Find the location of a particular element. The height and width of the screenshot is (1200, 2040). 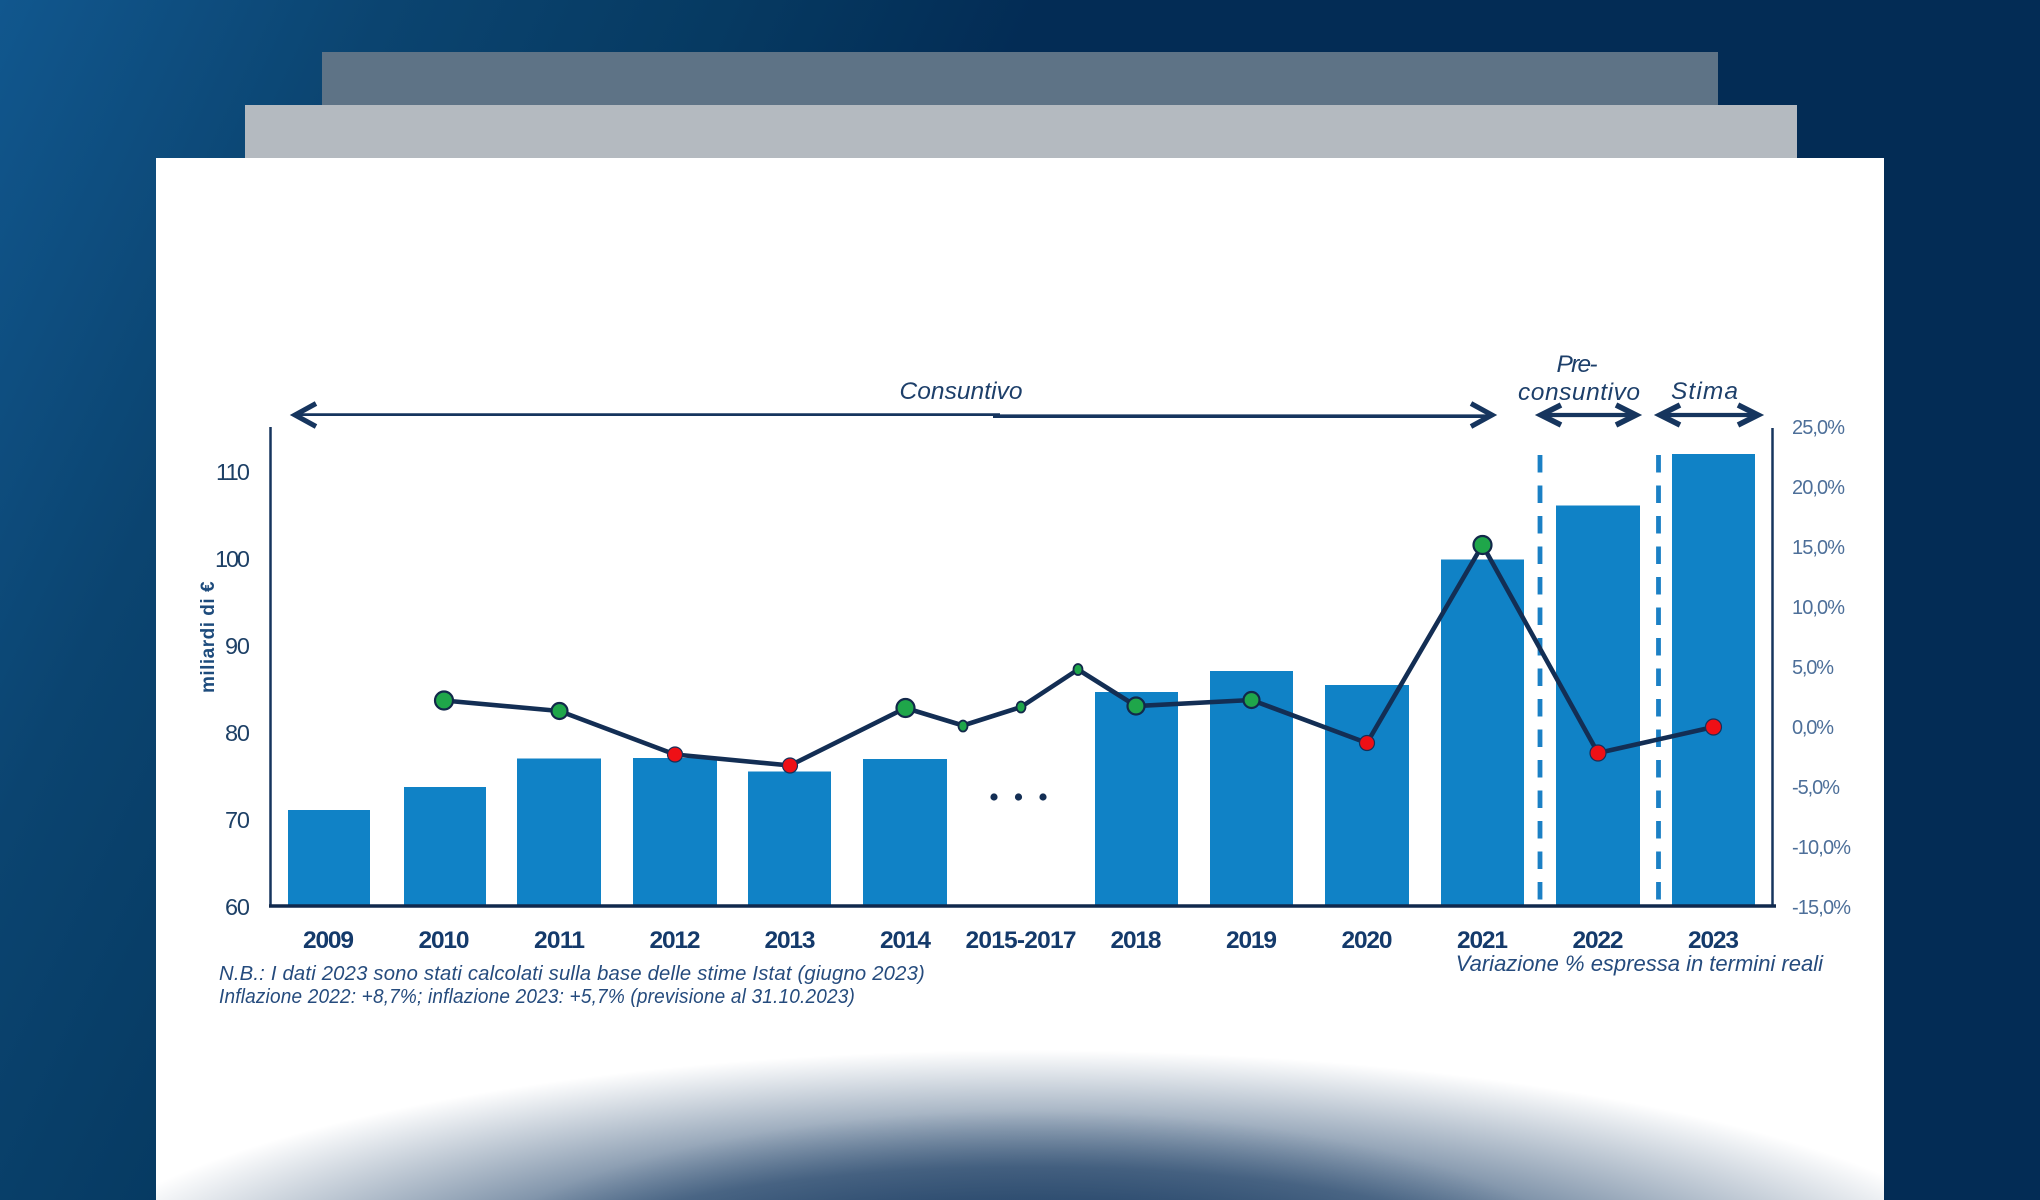

svg-text: -5,0% is located at coordinates (1816, 788).